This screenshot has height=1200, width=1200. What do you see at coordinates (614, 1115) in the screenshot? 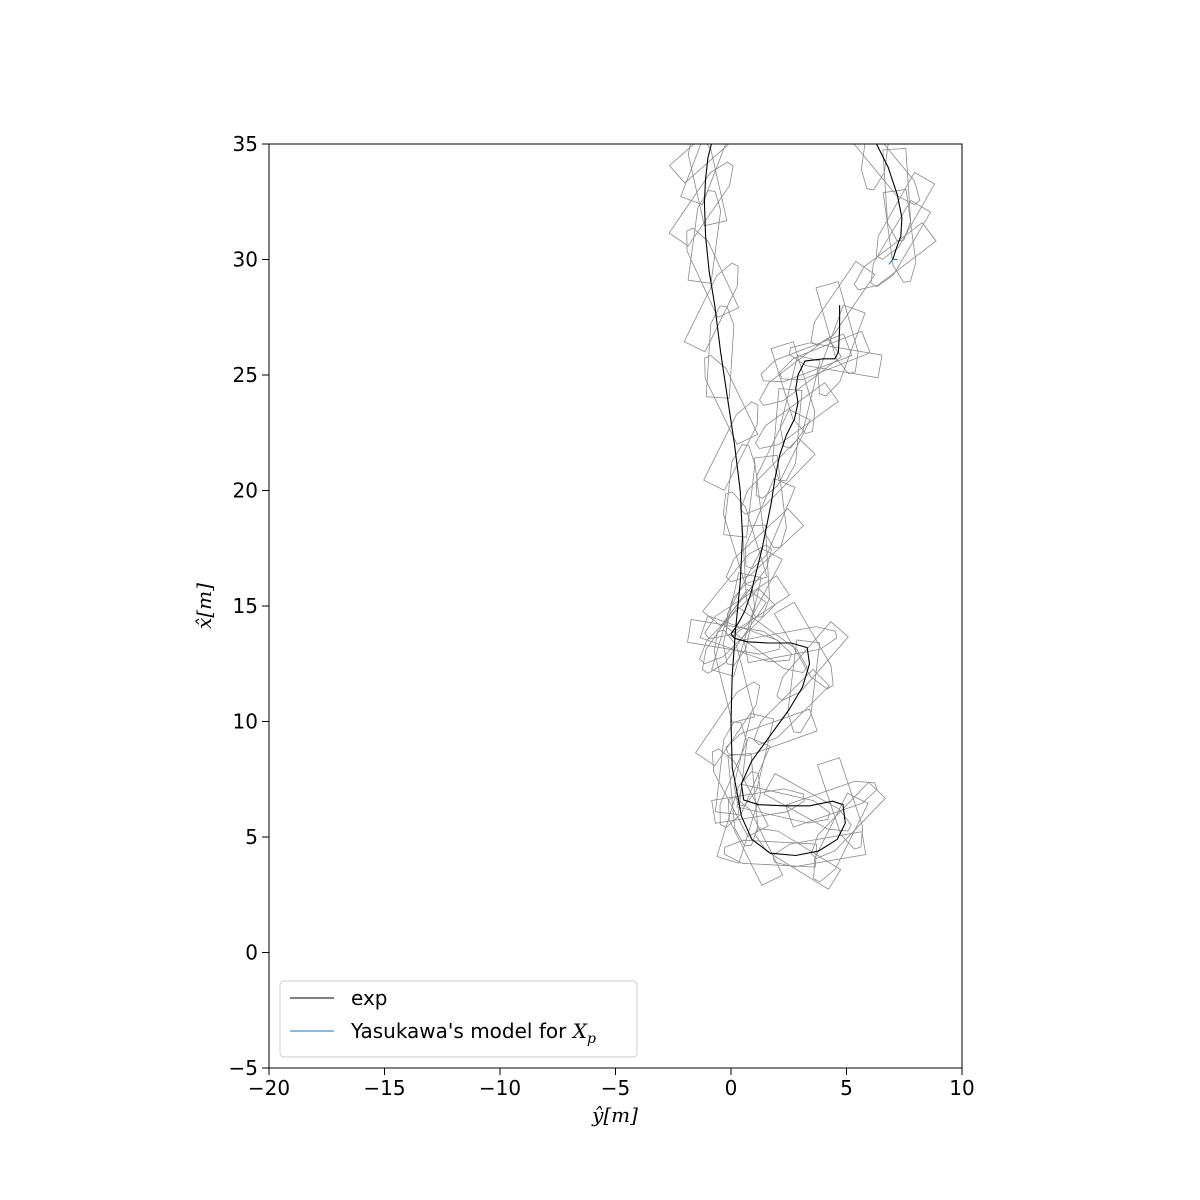
I see `x-axis-label: ŷ[m]` at bounding box center [614, 1115].